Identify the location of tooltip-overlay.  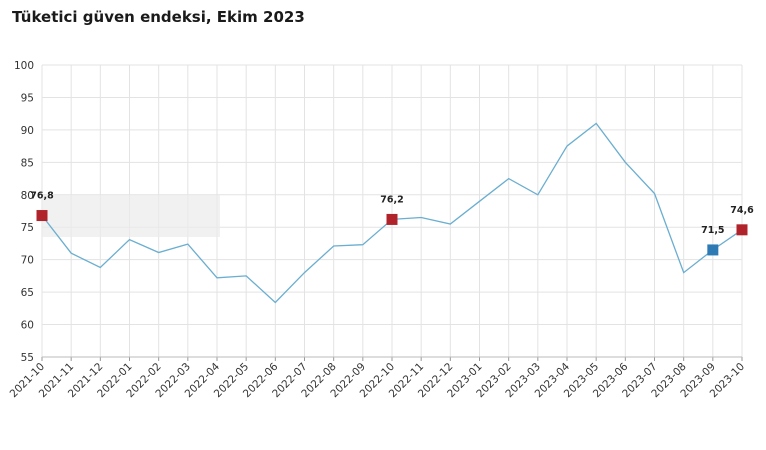
(131, 216).